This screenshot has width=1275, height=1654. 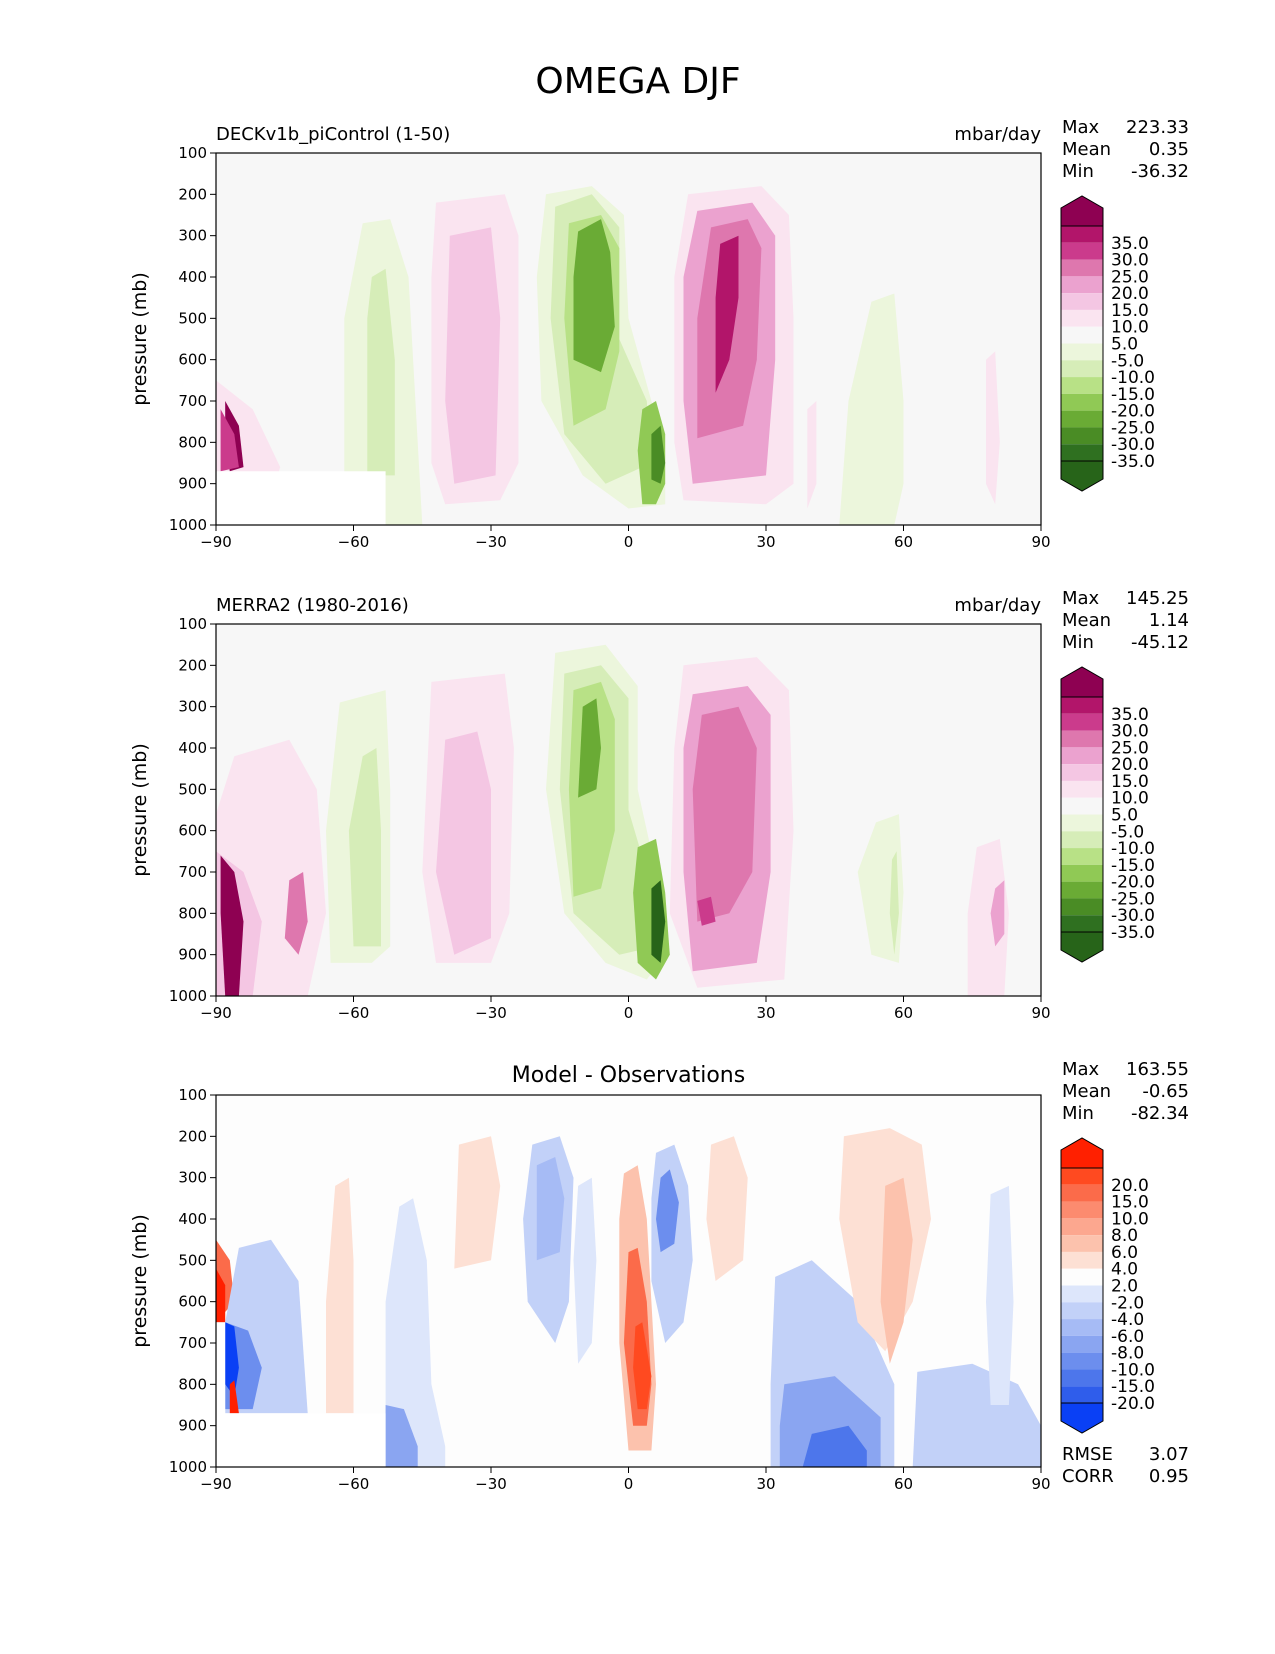 What do you see at coordinates (1130, 294) in the screenshot?
I see `colorbar-label: 20.0` at bounding box center [1130, 294].